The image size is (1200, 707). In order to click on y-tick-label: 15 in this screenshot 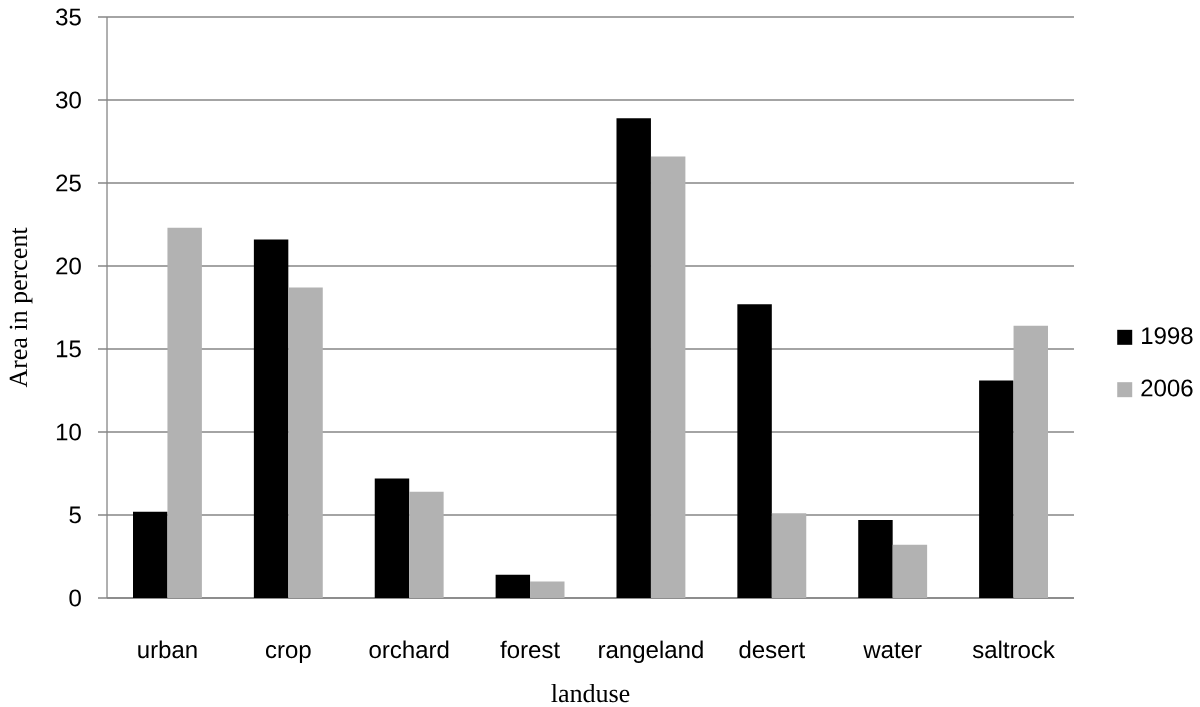, I will do `click(68, 349)`.